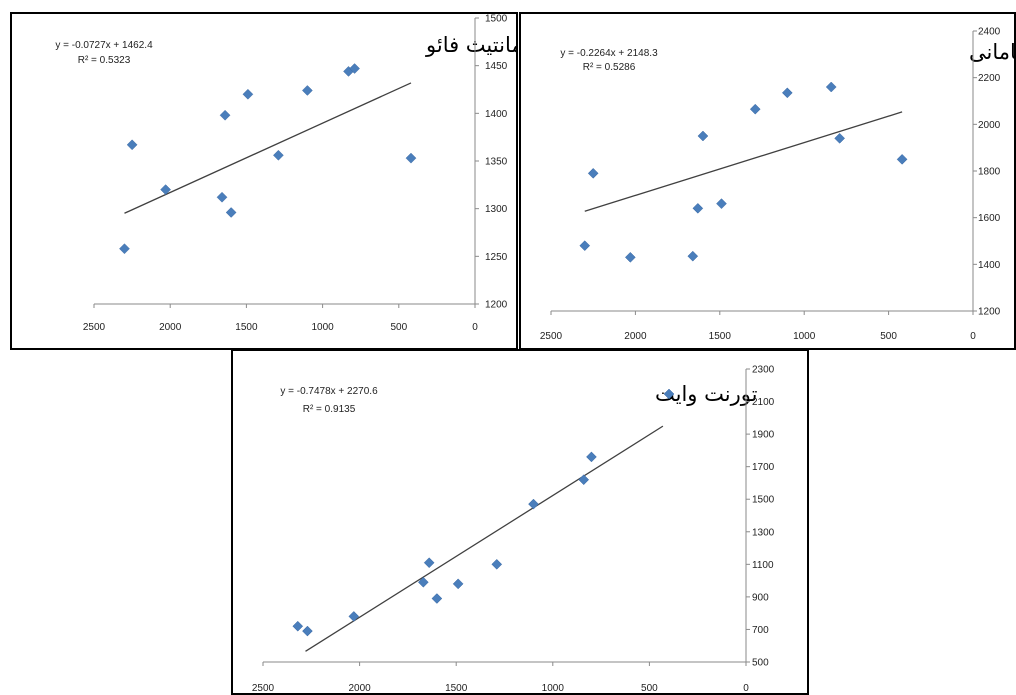  Describe the element at coordinates (989, 218) in the screenshot. I see `y-tick-label: 1600` at that location.